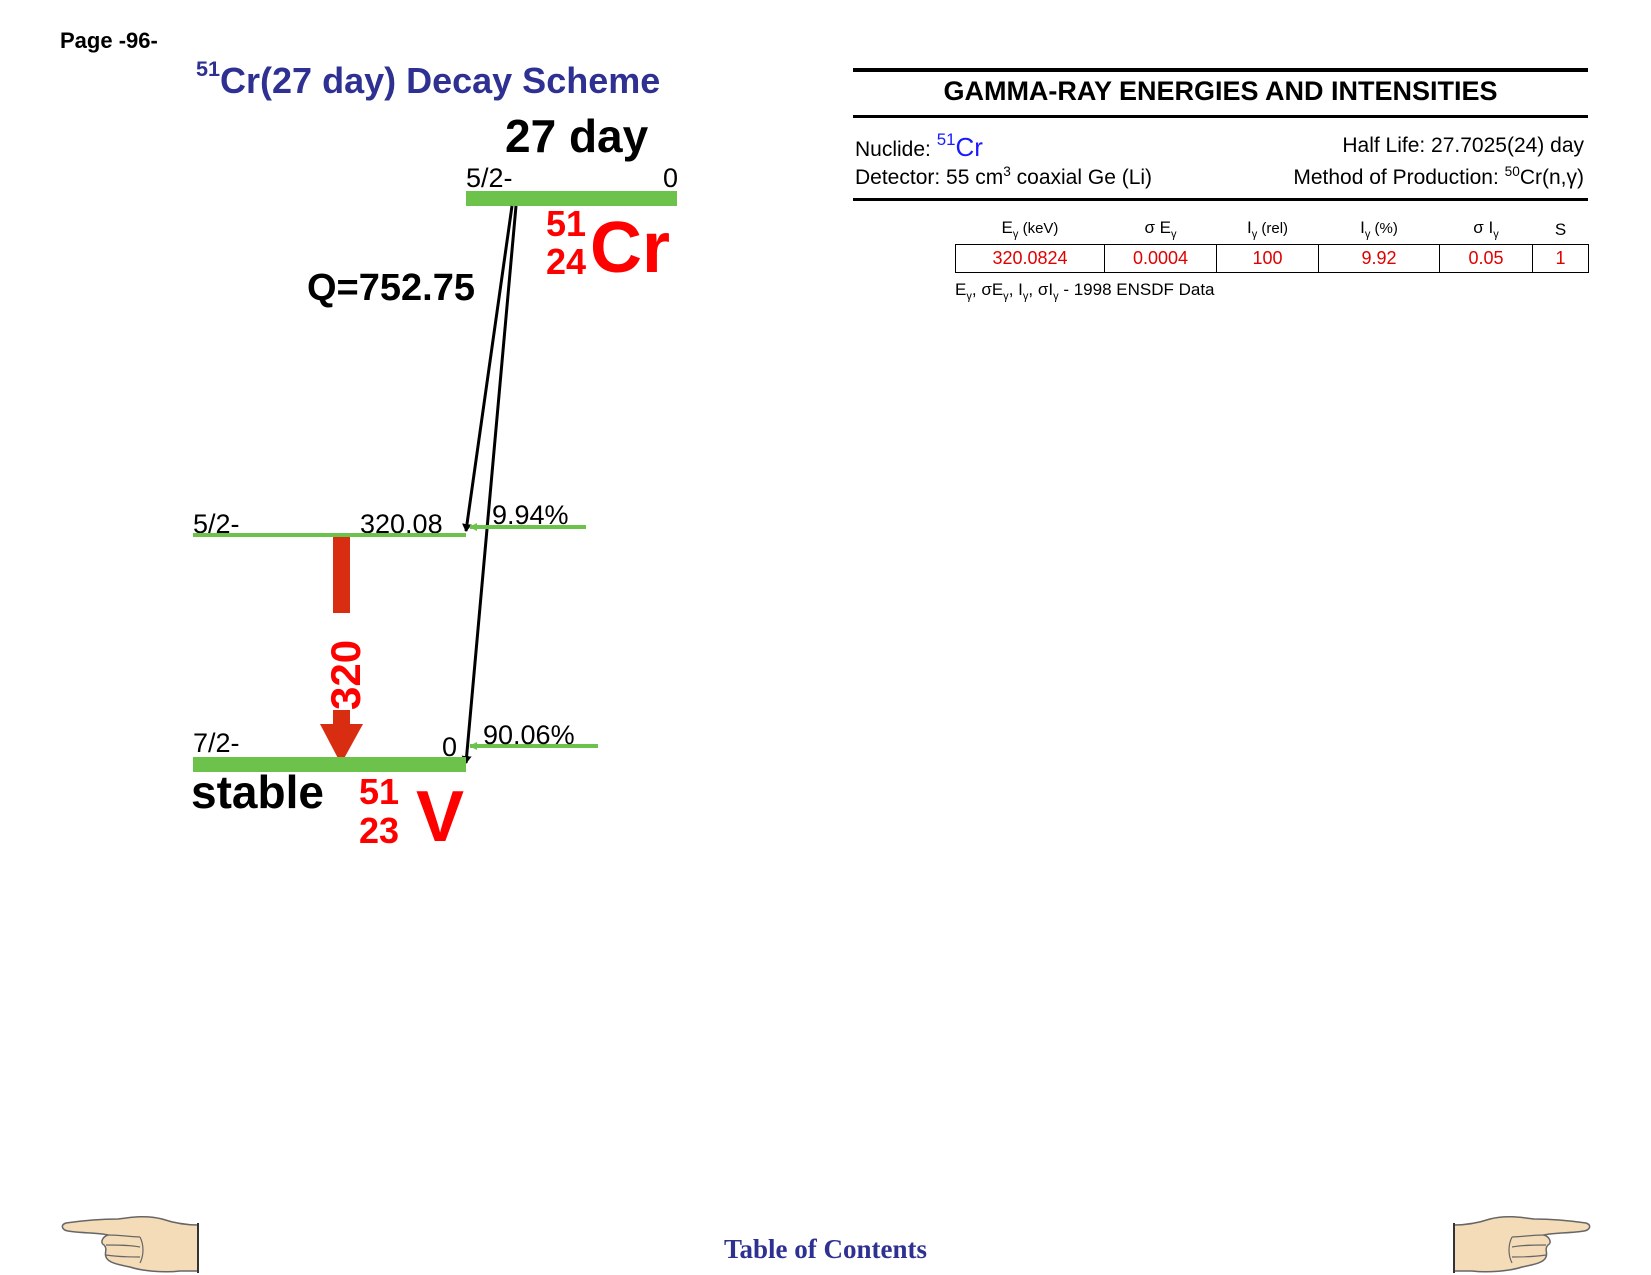 This screenshot has height=1275, width=1651. I want to click on table-cell: 1, so click(1560, 258).